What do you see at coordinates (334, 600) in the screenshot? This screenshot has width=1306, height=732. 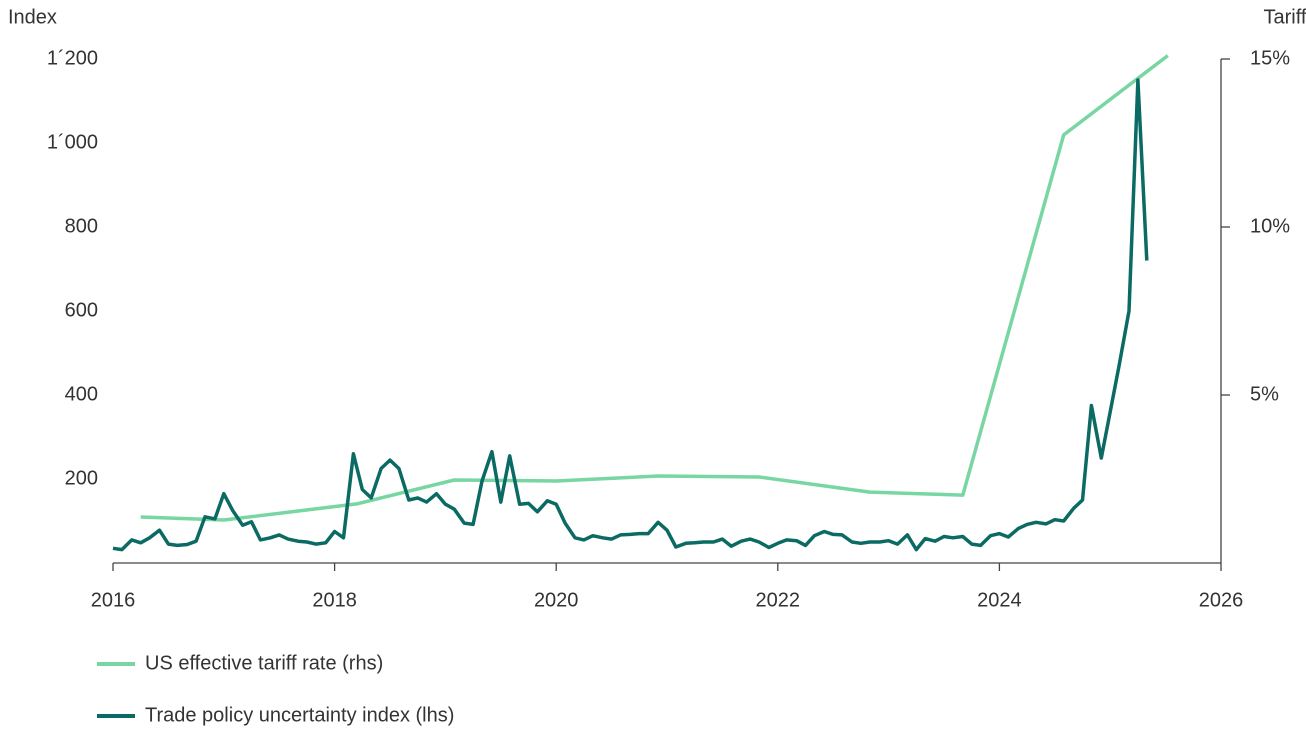 I see `x-tick-label: 2018` at bounding box center [334, 600].